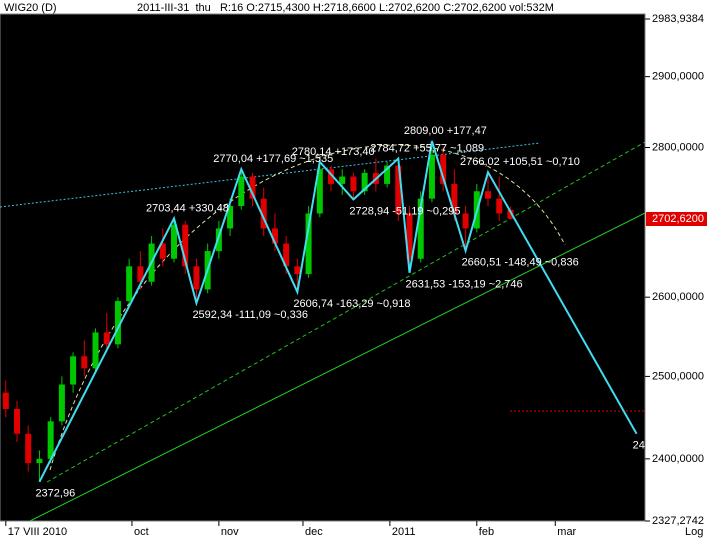  What do you see at coordinates (678, 147) in the screenshot?
I see `y-tick-label: 2800,0000` at bounding box center [678, 147].